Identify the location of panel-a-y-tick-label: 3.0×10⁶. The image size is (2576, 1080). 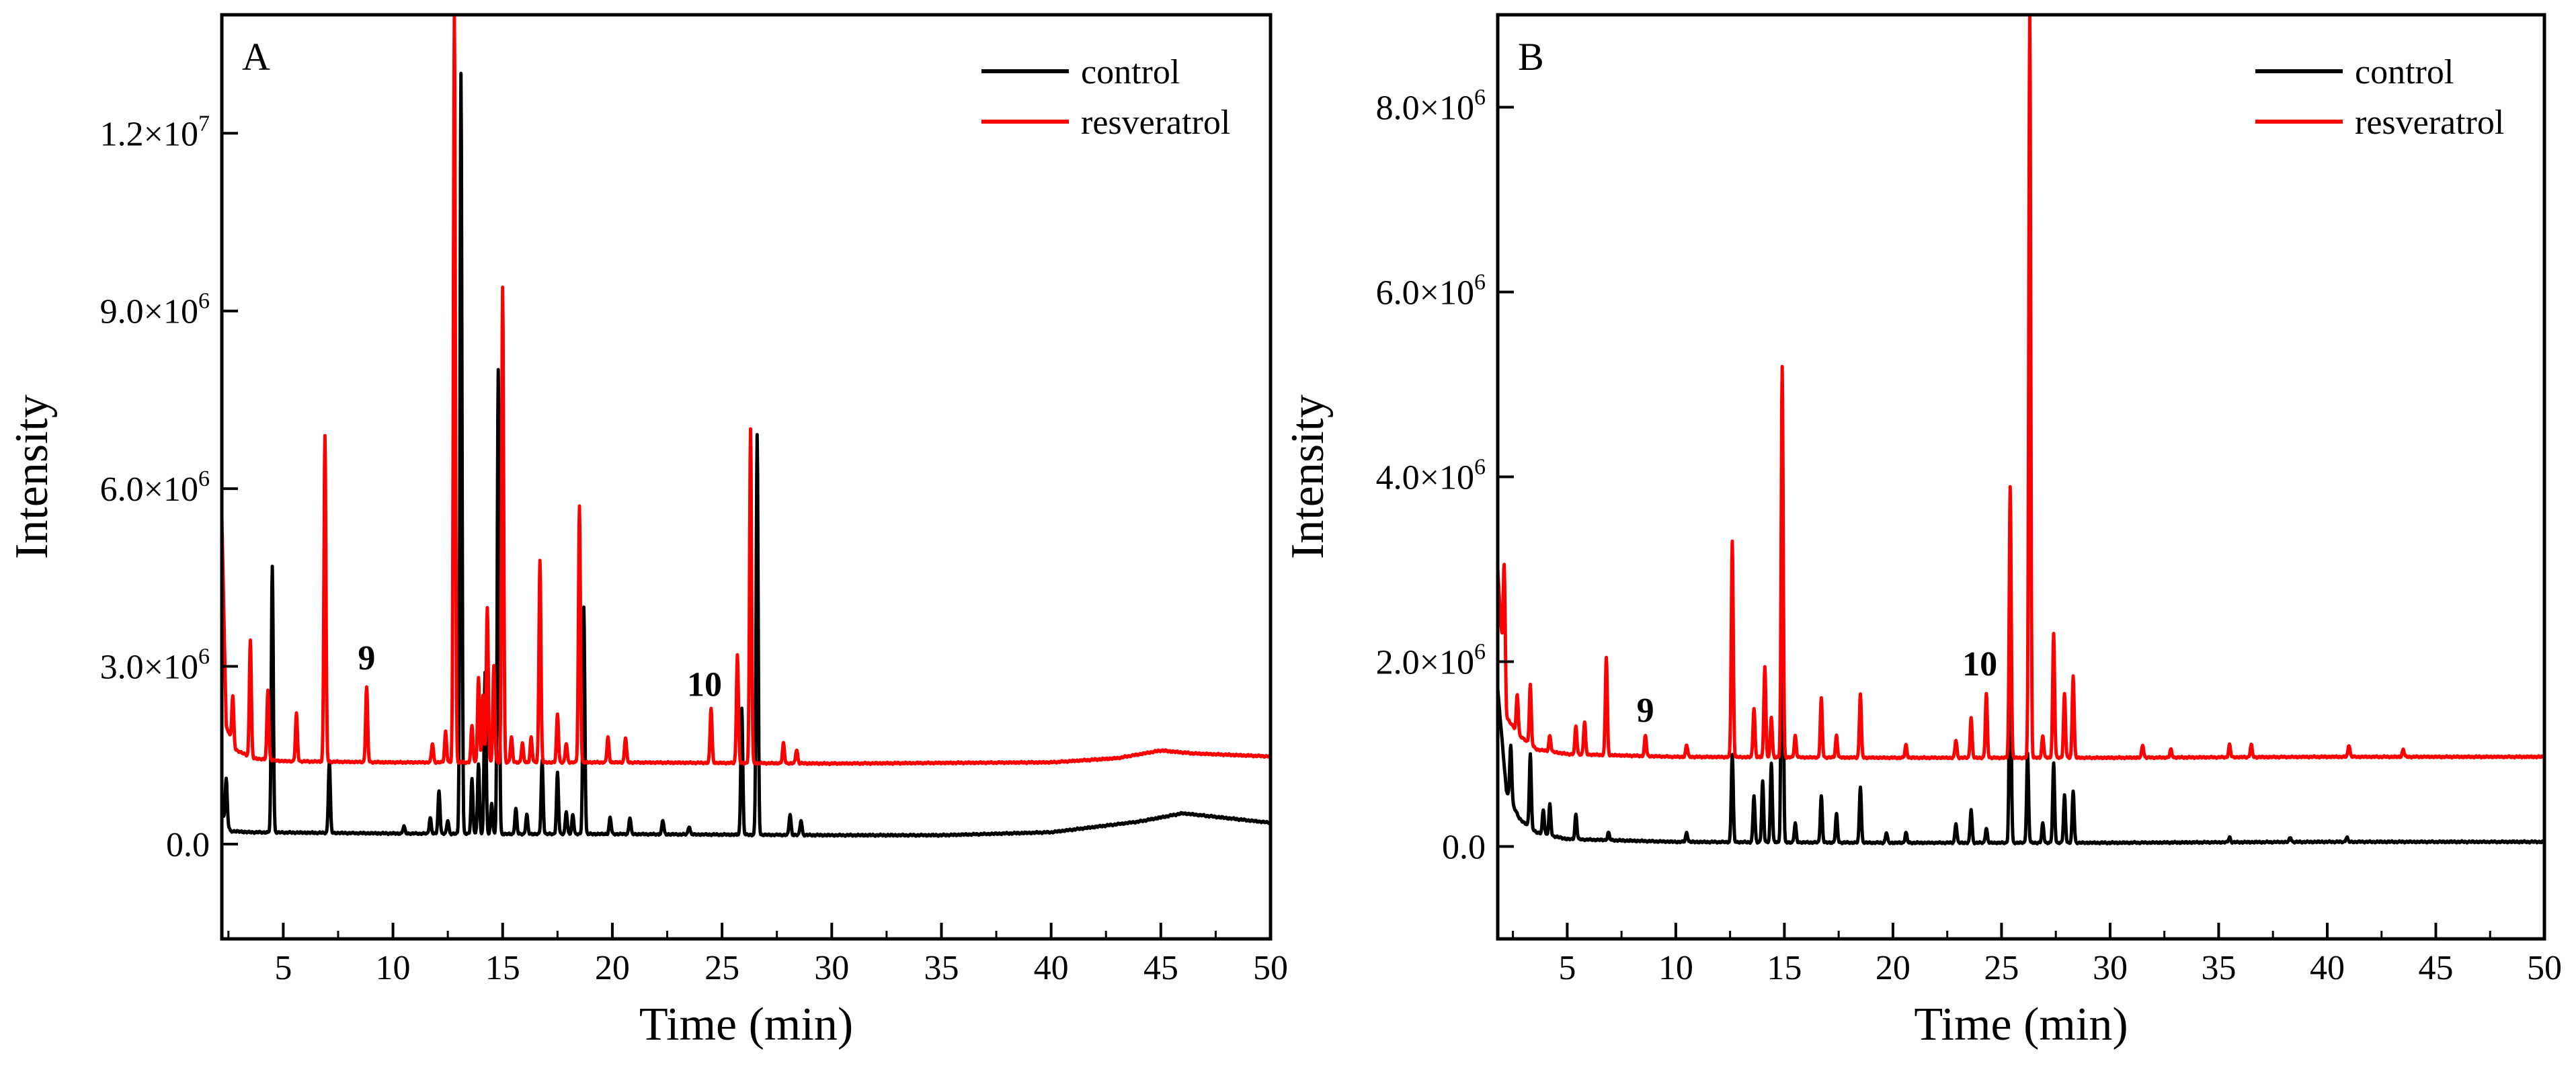
(155, 666).